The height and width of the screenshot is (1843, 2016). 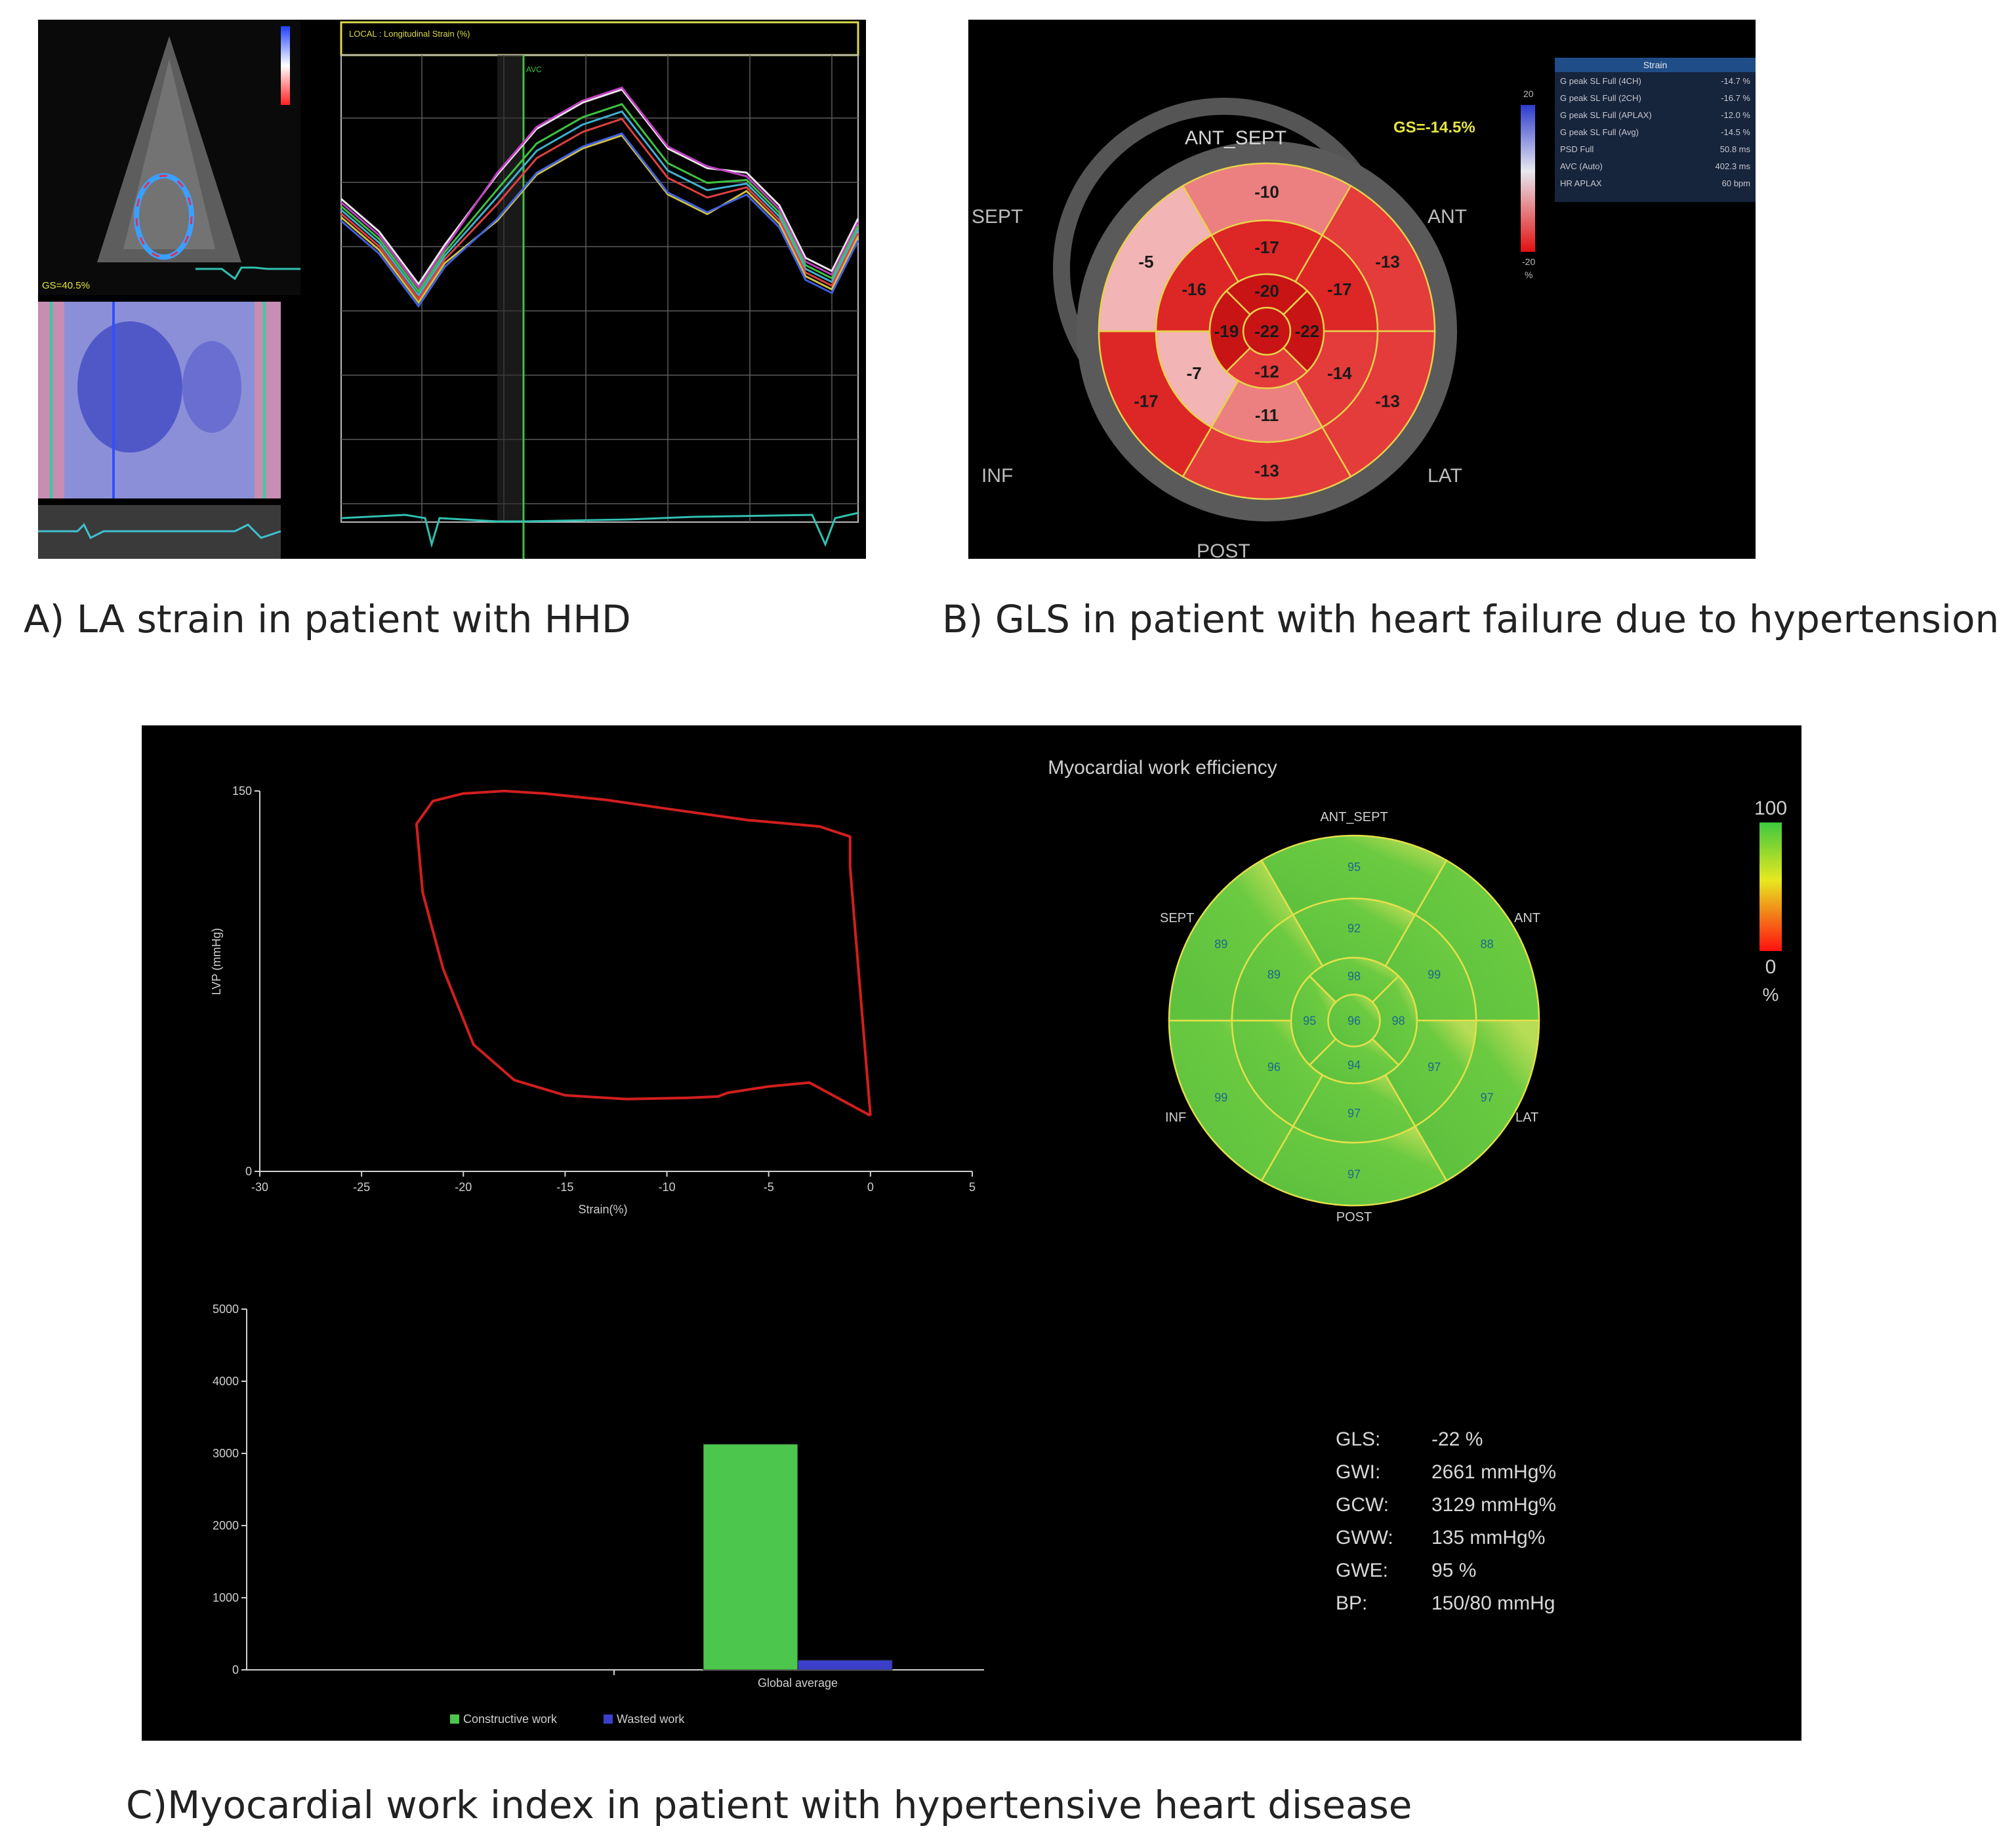 What do you see at coordinates (1274, 1067) in the screenshot?
I see `segment-value-mid: 96` at bounding box center [1274, 1067].